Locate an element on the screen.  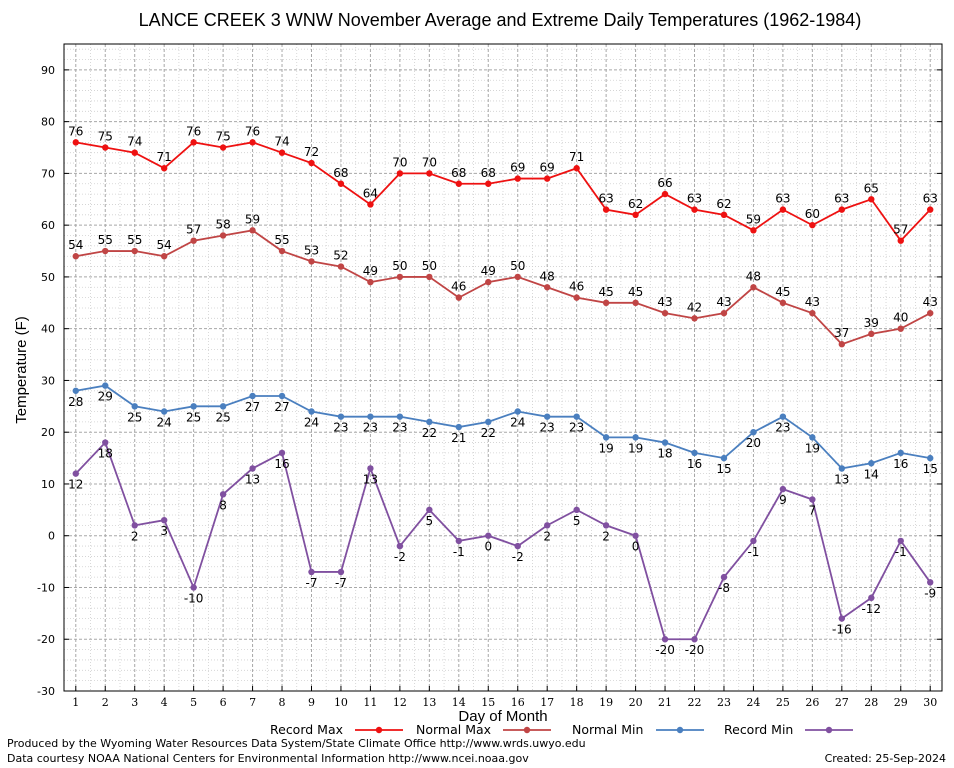
data-label: -8 is located at coordinates (724, 588).